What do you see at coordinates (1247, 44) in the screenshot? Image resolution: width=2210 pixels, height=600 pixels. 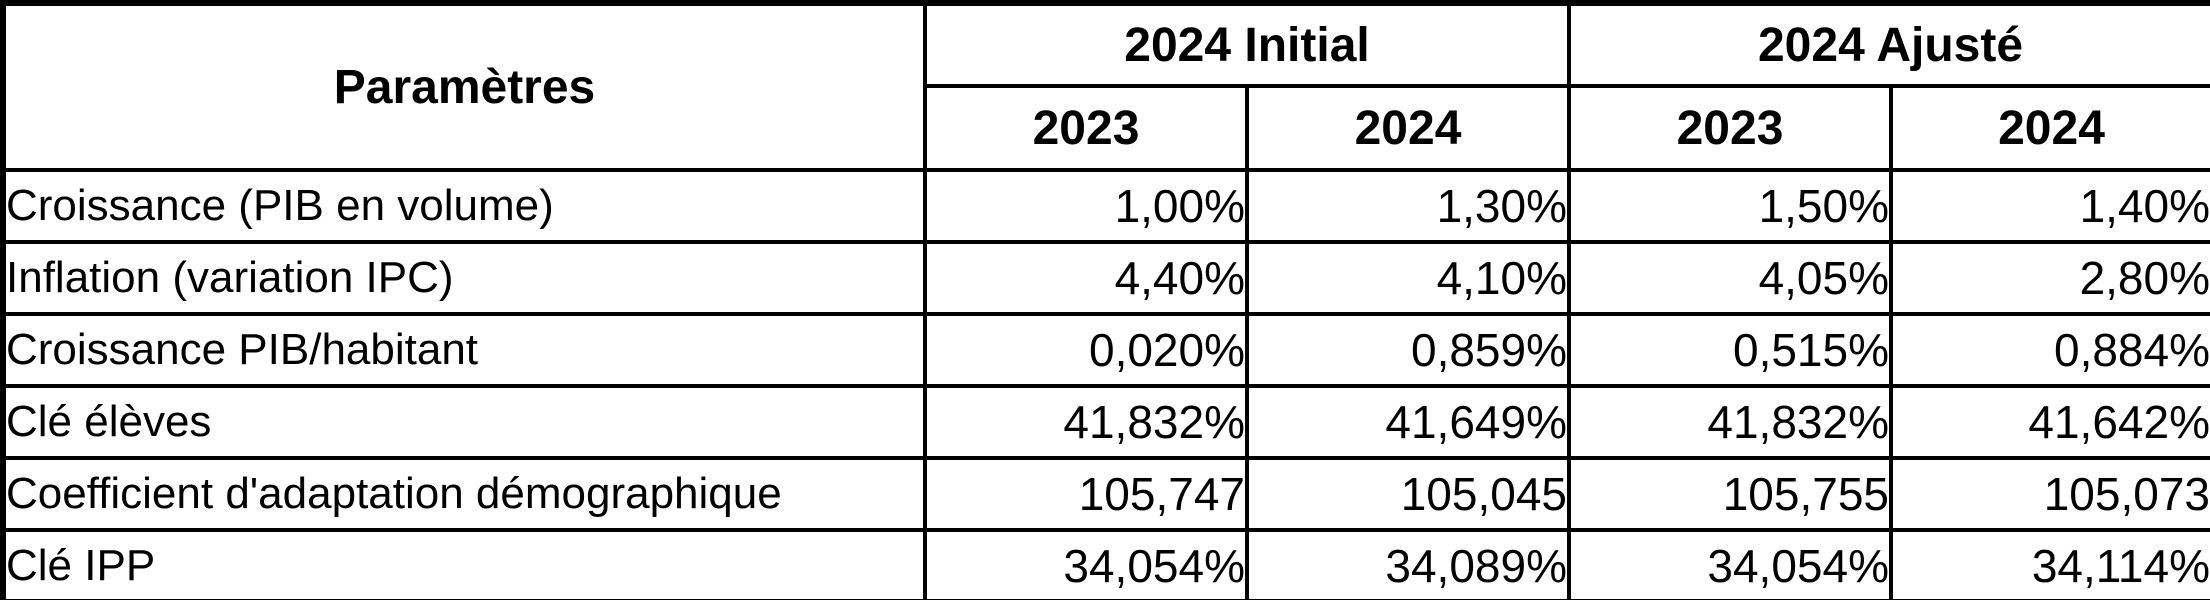 I see `group-header-initial: 2024 Initial` at bounding box center [1247, 44].